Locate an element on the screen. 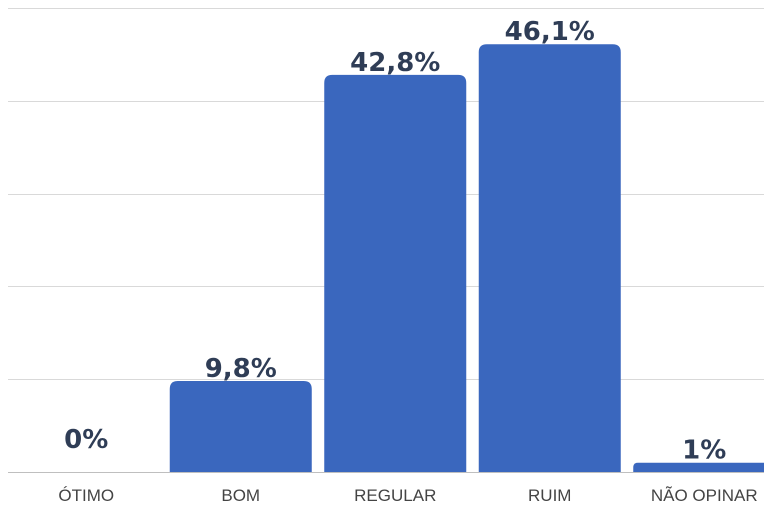 The height and width of the screenshot is (505, 764). data-label-3: 46,1% is located at coordinates (550, 32).